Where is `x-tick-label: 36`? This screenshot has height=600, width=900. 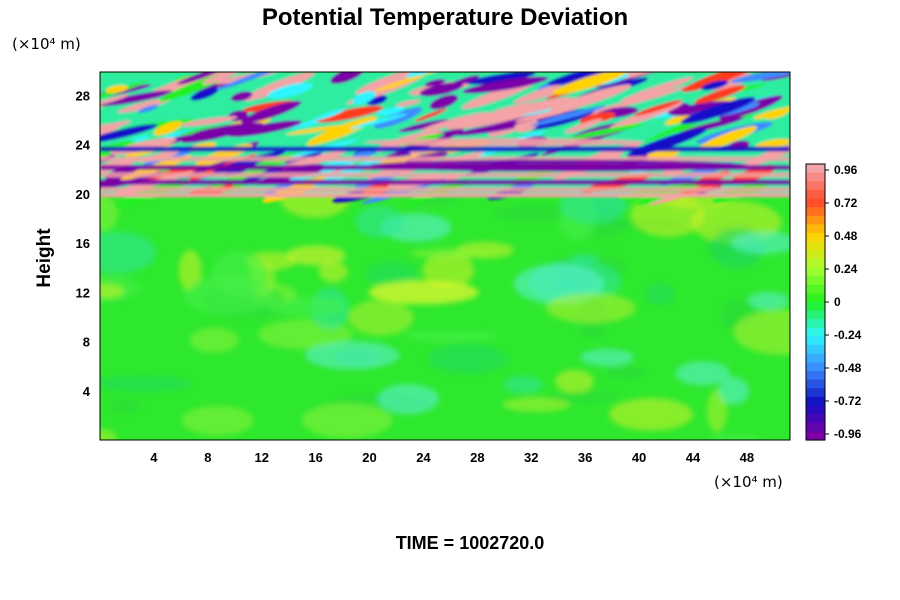 x-tick-label: 36 is located at coordinates (585, 457).